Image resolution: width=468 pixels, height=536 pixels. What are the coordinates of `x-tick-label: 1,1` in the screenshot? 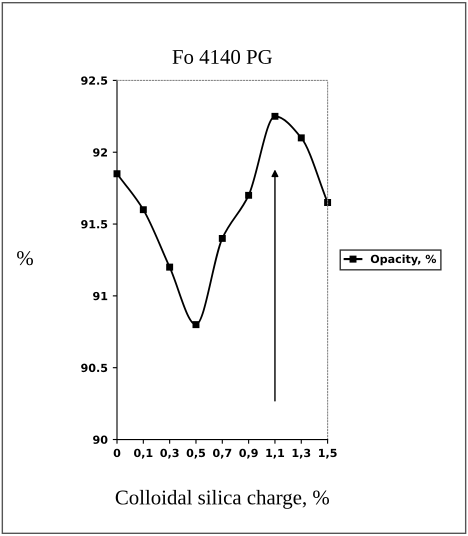 It's located at (275, 453).